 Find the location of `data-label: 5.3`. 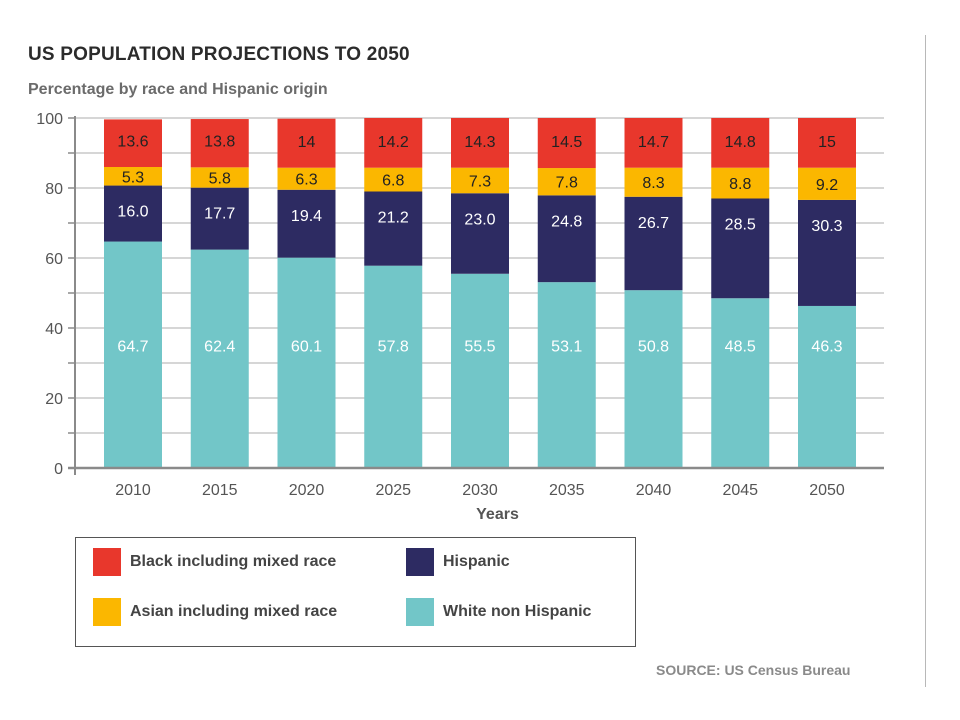

data-label: 5.3 is located at coordinates (133, 177).